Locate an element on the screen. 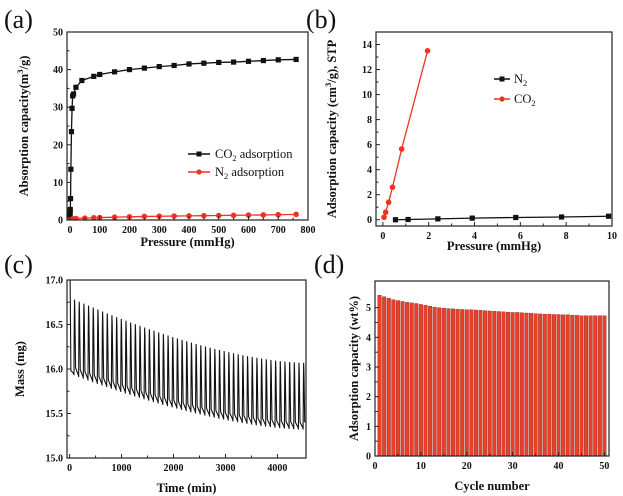 The image size is (623, 496). x-tick-label: 500 is located at coordinates (218, 230).